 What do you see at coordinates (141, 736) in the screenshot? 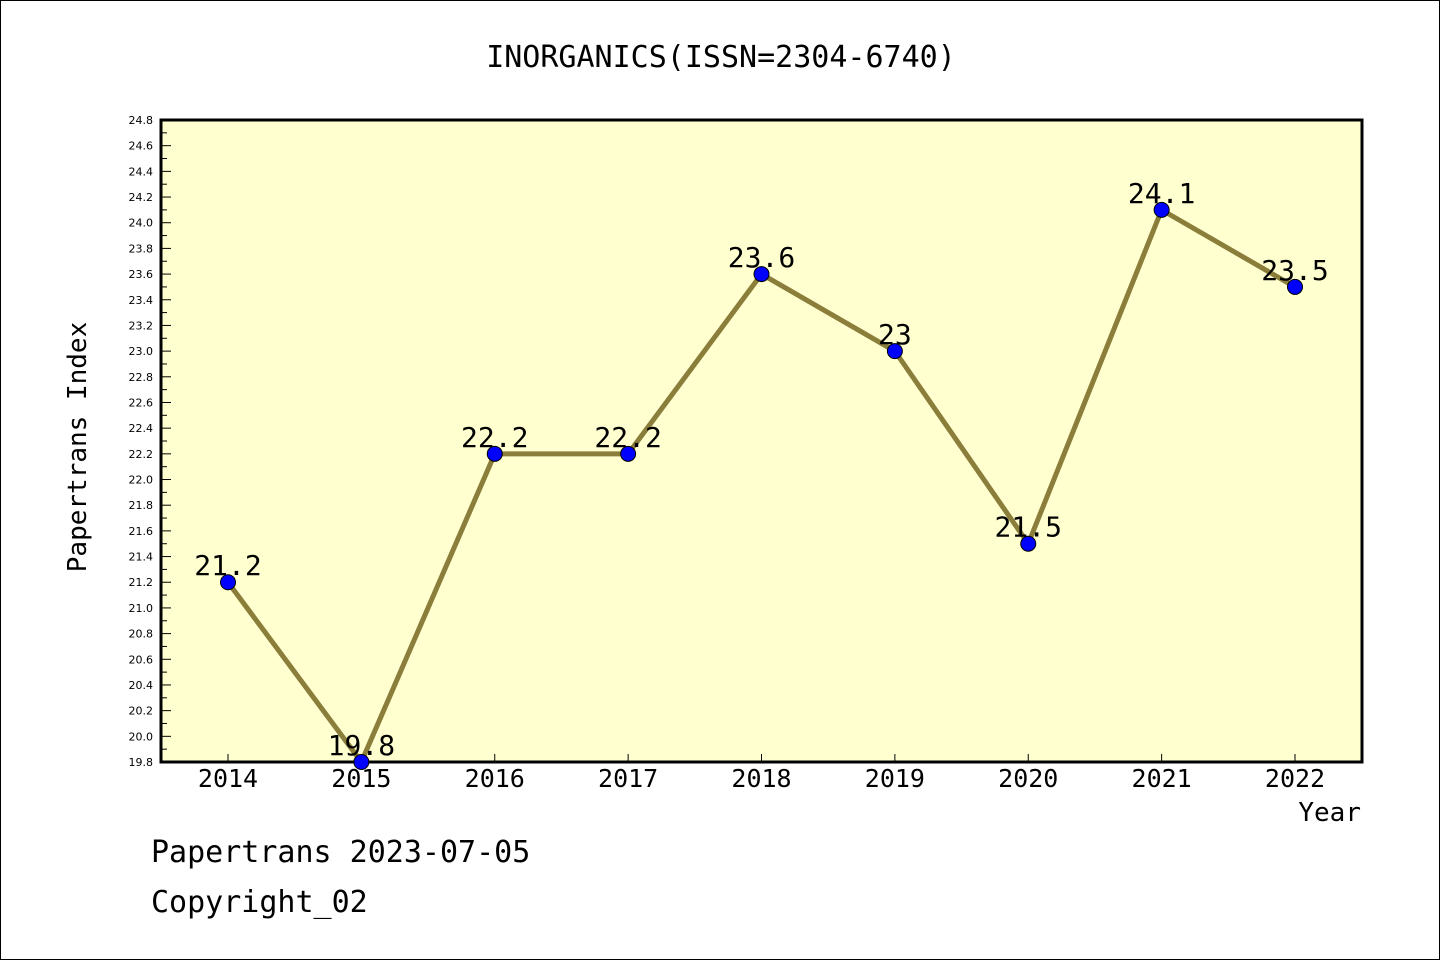
I see `y-tick-label: 20.0` at bounding box center [141, 736].